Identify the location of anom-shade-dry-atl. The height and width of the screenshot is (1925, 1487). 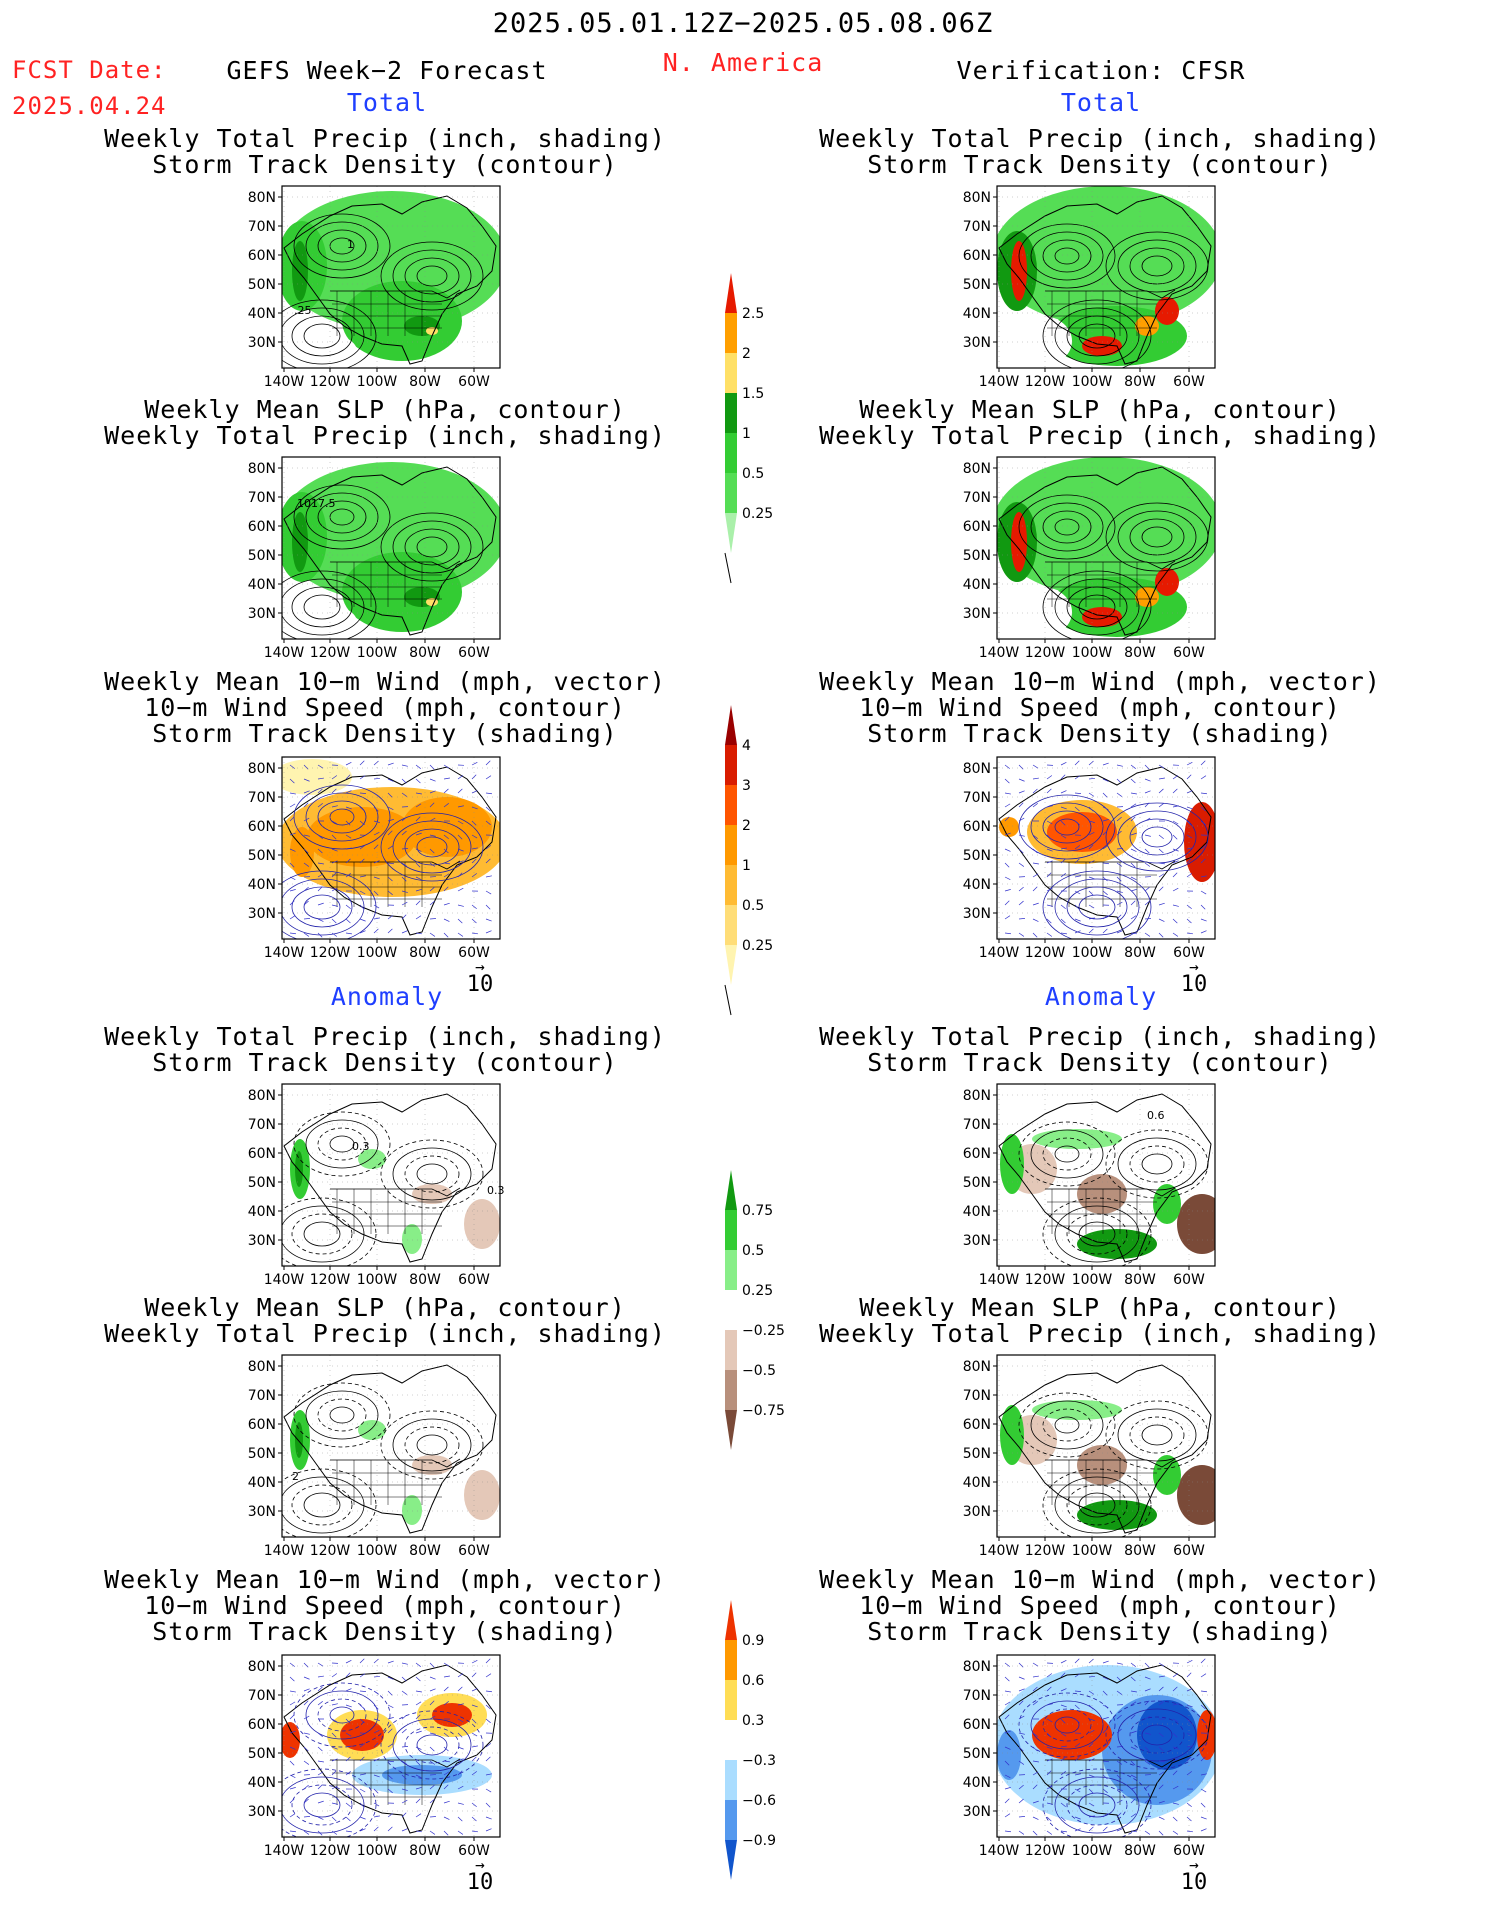
(482, 1495).